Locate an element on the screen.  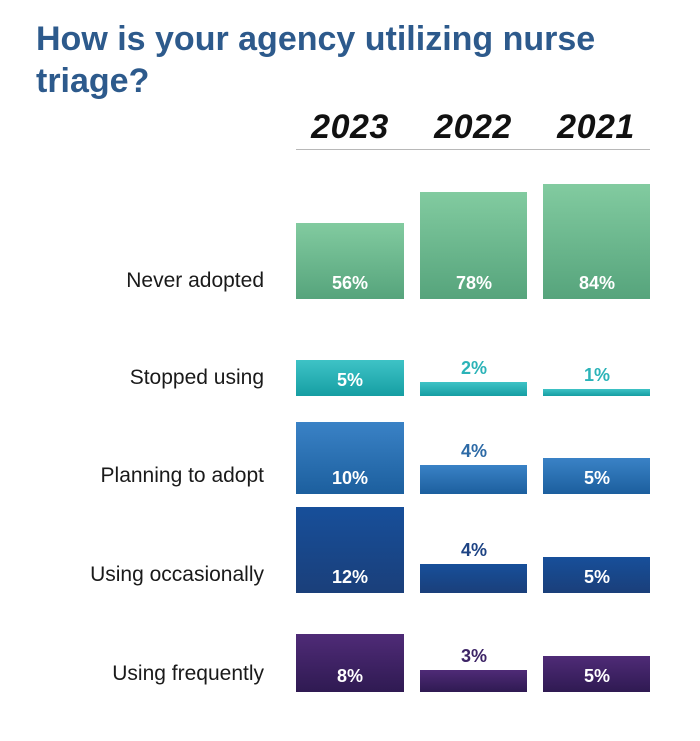
bar-2022-stopped-using is located at coordinates (473, 389).